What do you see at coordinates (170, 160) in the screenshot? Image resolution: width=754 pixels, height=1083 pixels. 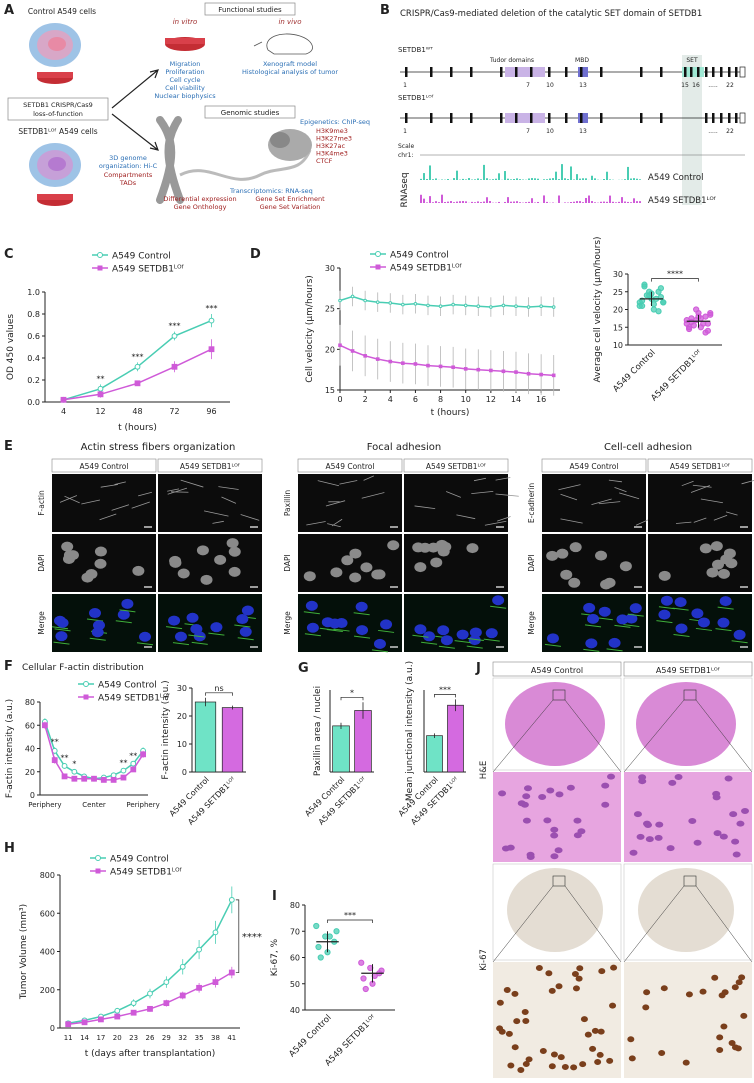 I see `chromosome` at bounding box center [170, 160].